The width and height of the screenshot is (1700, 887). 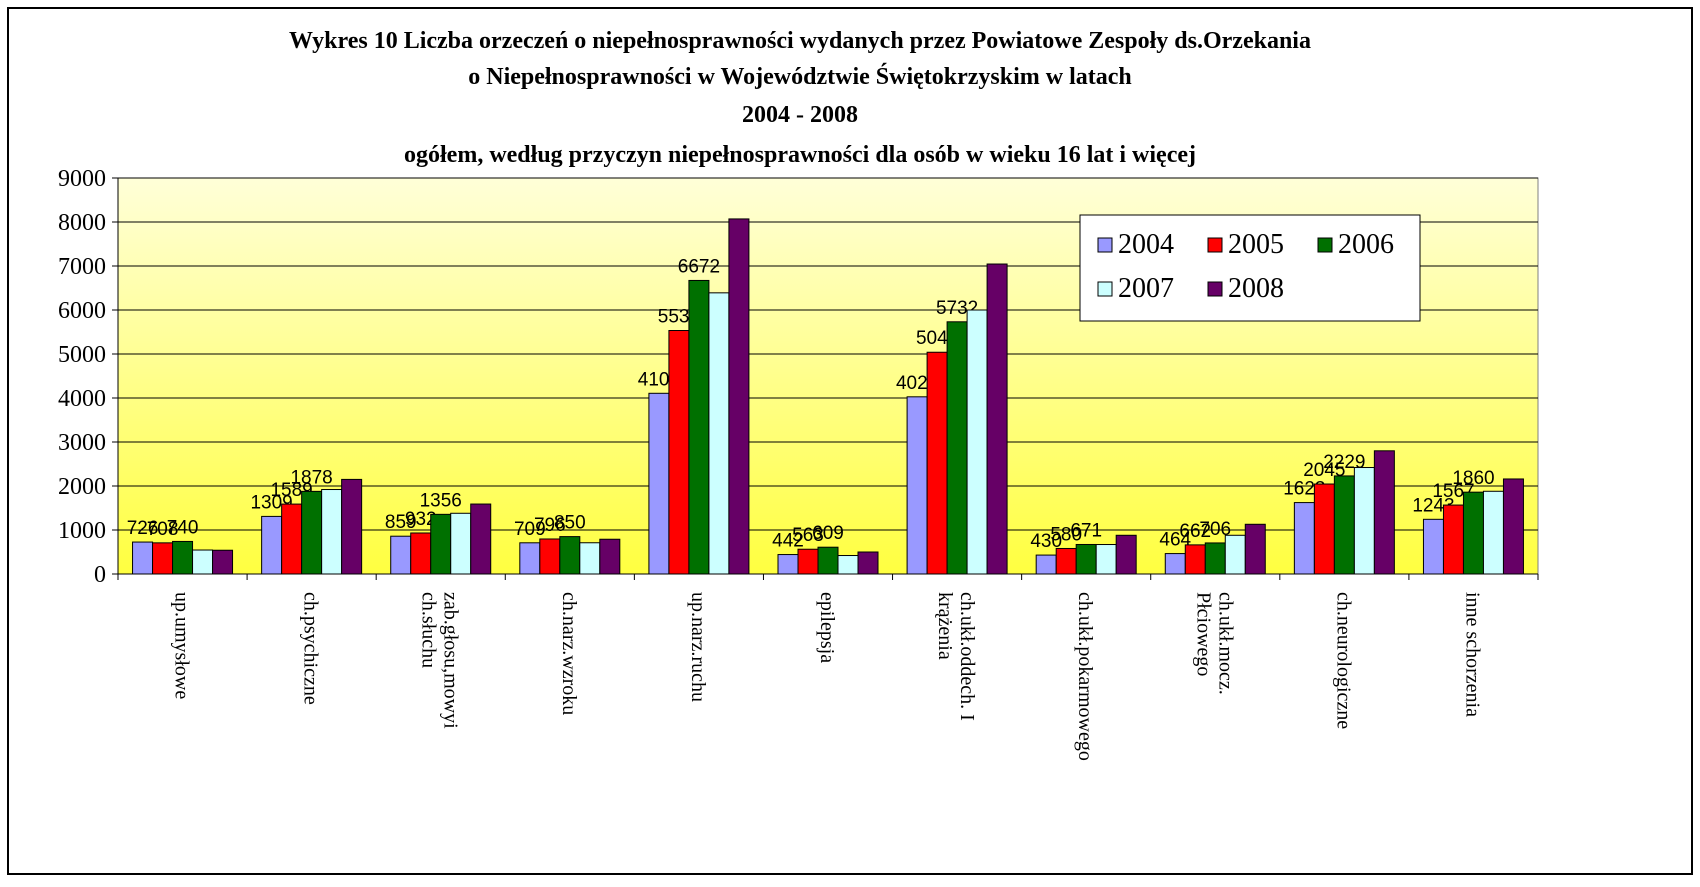 What do you see at coordinates (182, 645) in the screenshot?
I see `x-tick-label: up.umysłowe` at bounding box center [182, 645].